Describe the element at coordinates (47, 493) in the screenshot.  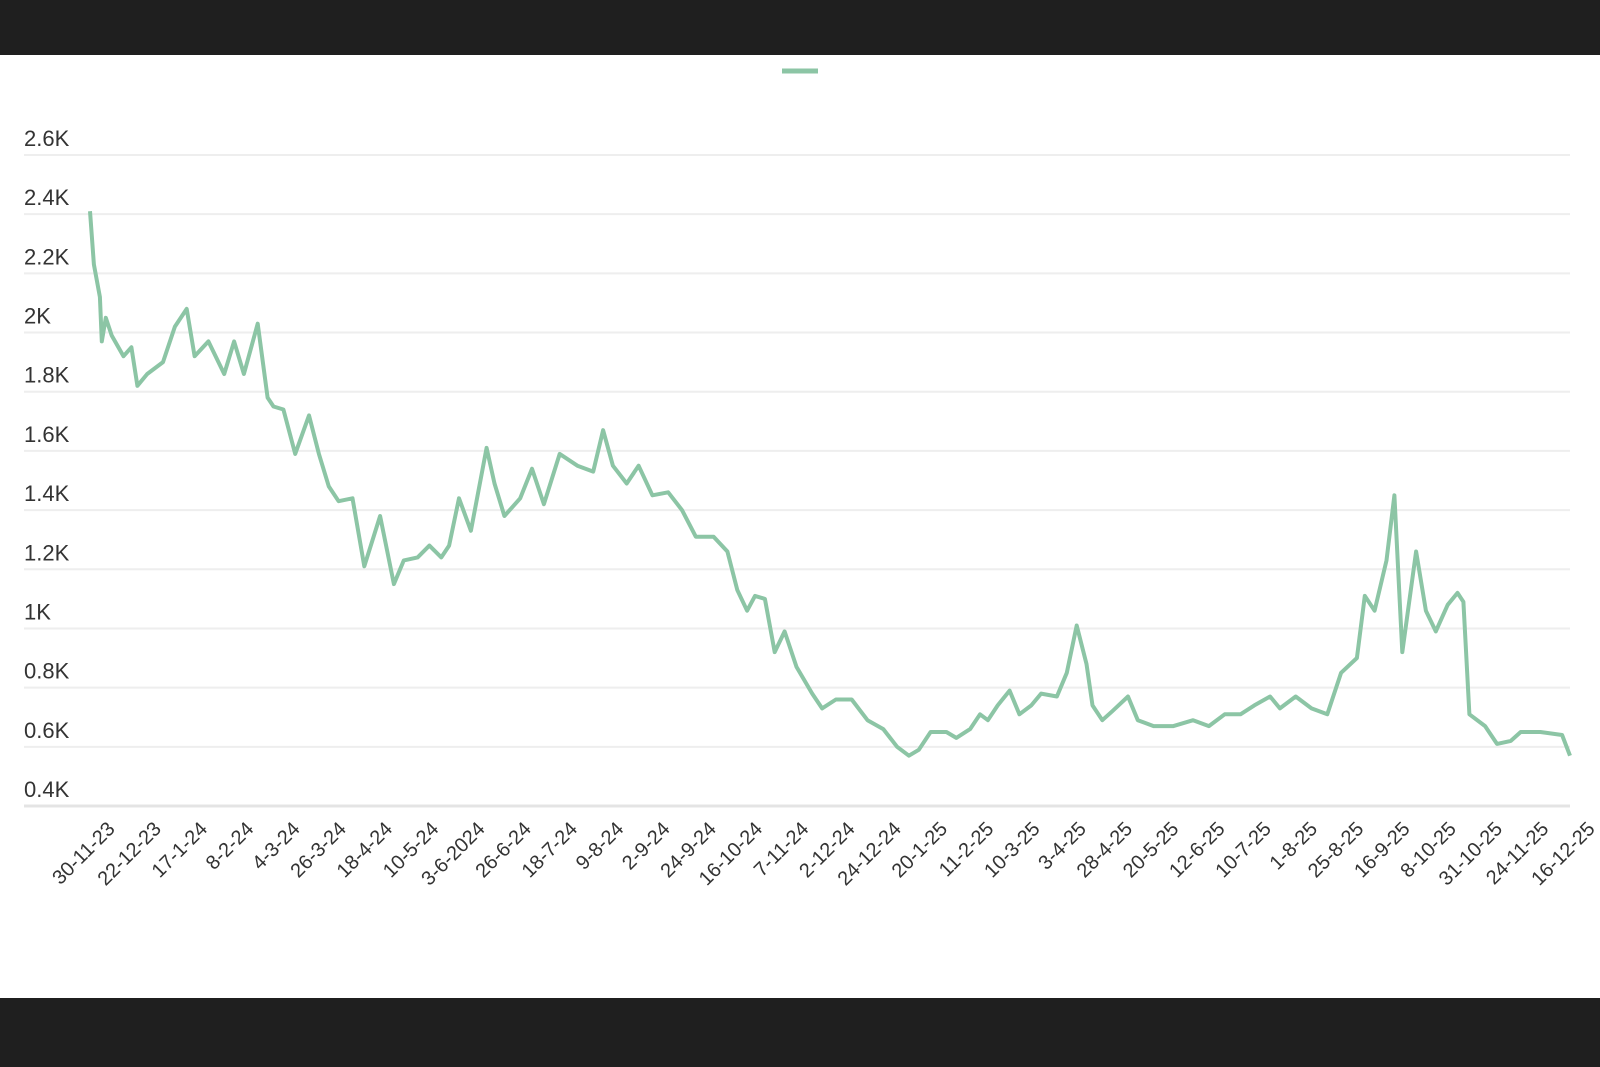
I see `y-tick-label: 1.4K` at that location.